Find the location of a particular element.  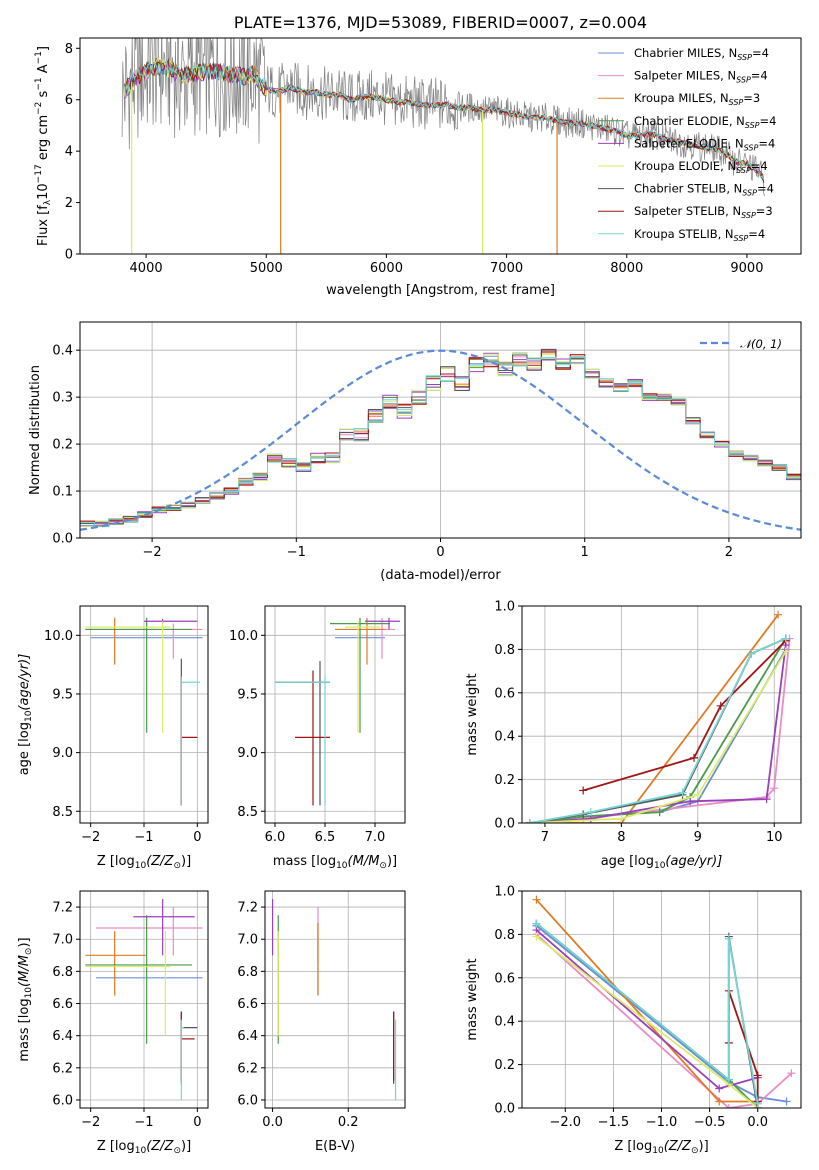

y-tick-label: 6.6 is located at coordinates (62, 1004).